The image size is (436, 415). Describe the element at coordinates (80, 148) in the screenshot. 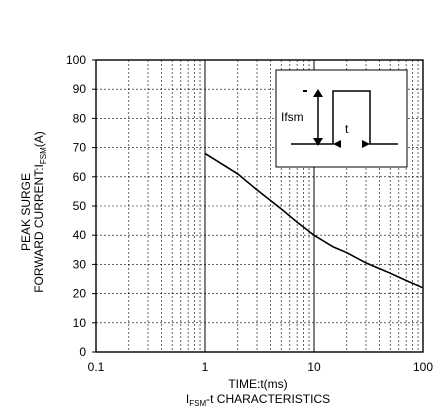

I see `y-tick-label: 70` at that location.